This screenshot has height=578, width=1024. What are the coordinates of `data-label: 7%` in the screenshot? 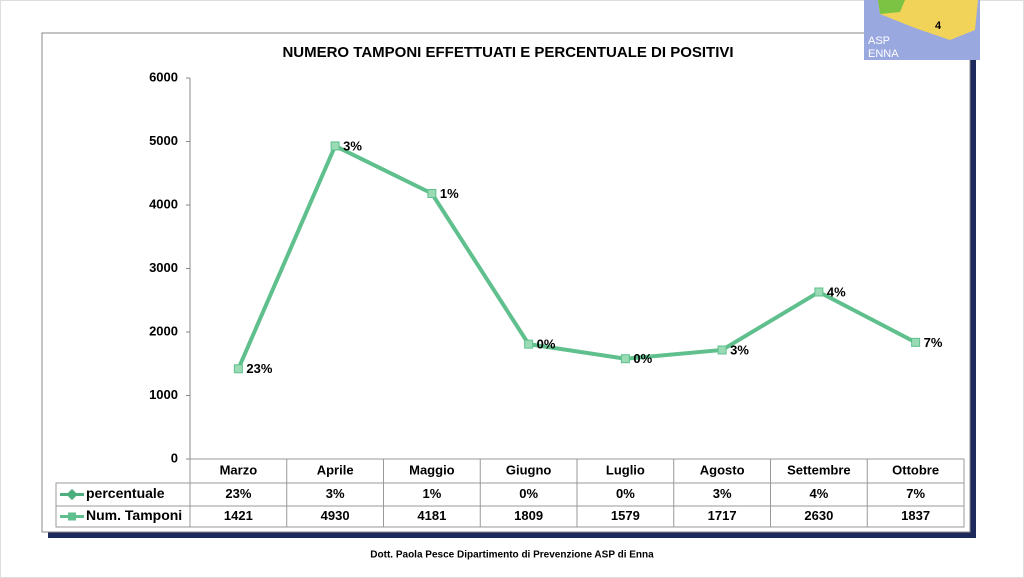 It's located at (933, 342).